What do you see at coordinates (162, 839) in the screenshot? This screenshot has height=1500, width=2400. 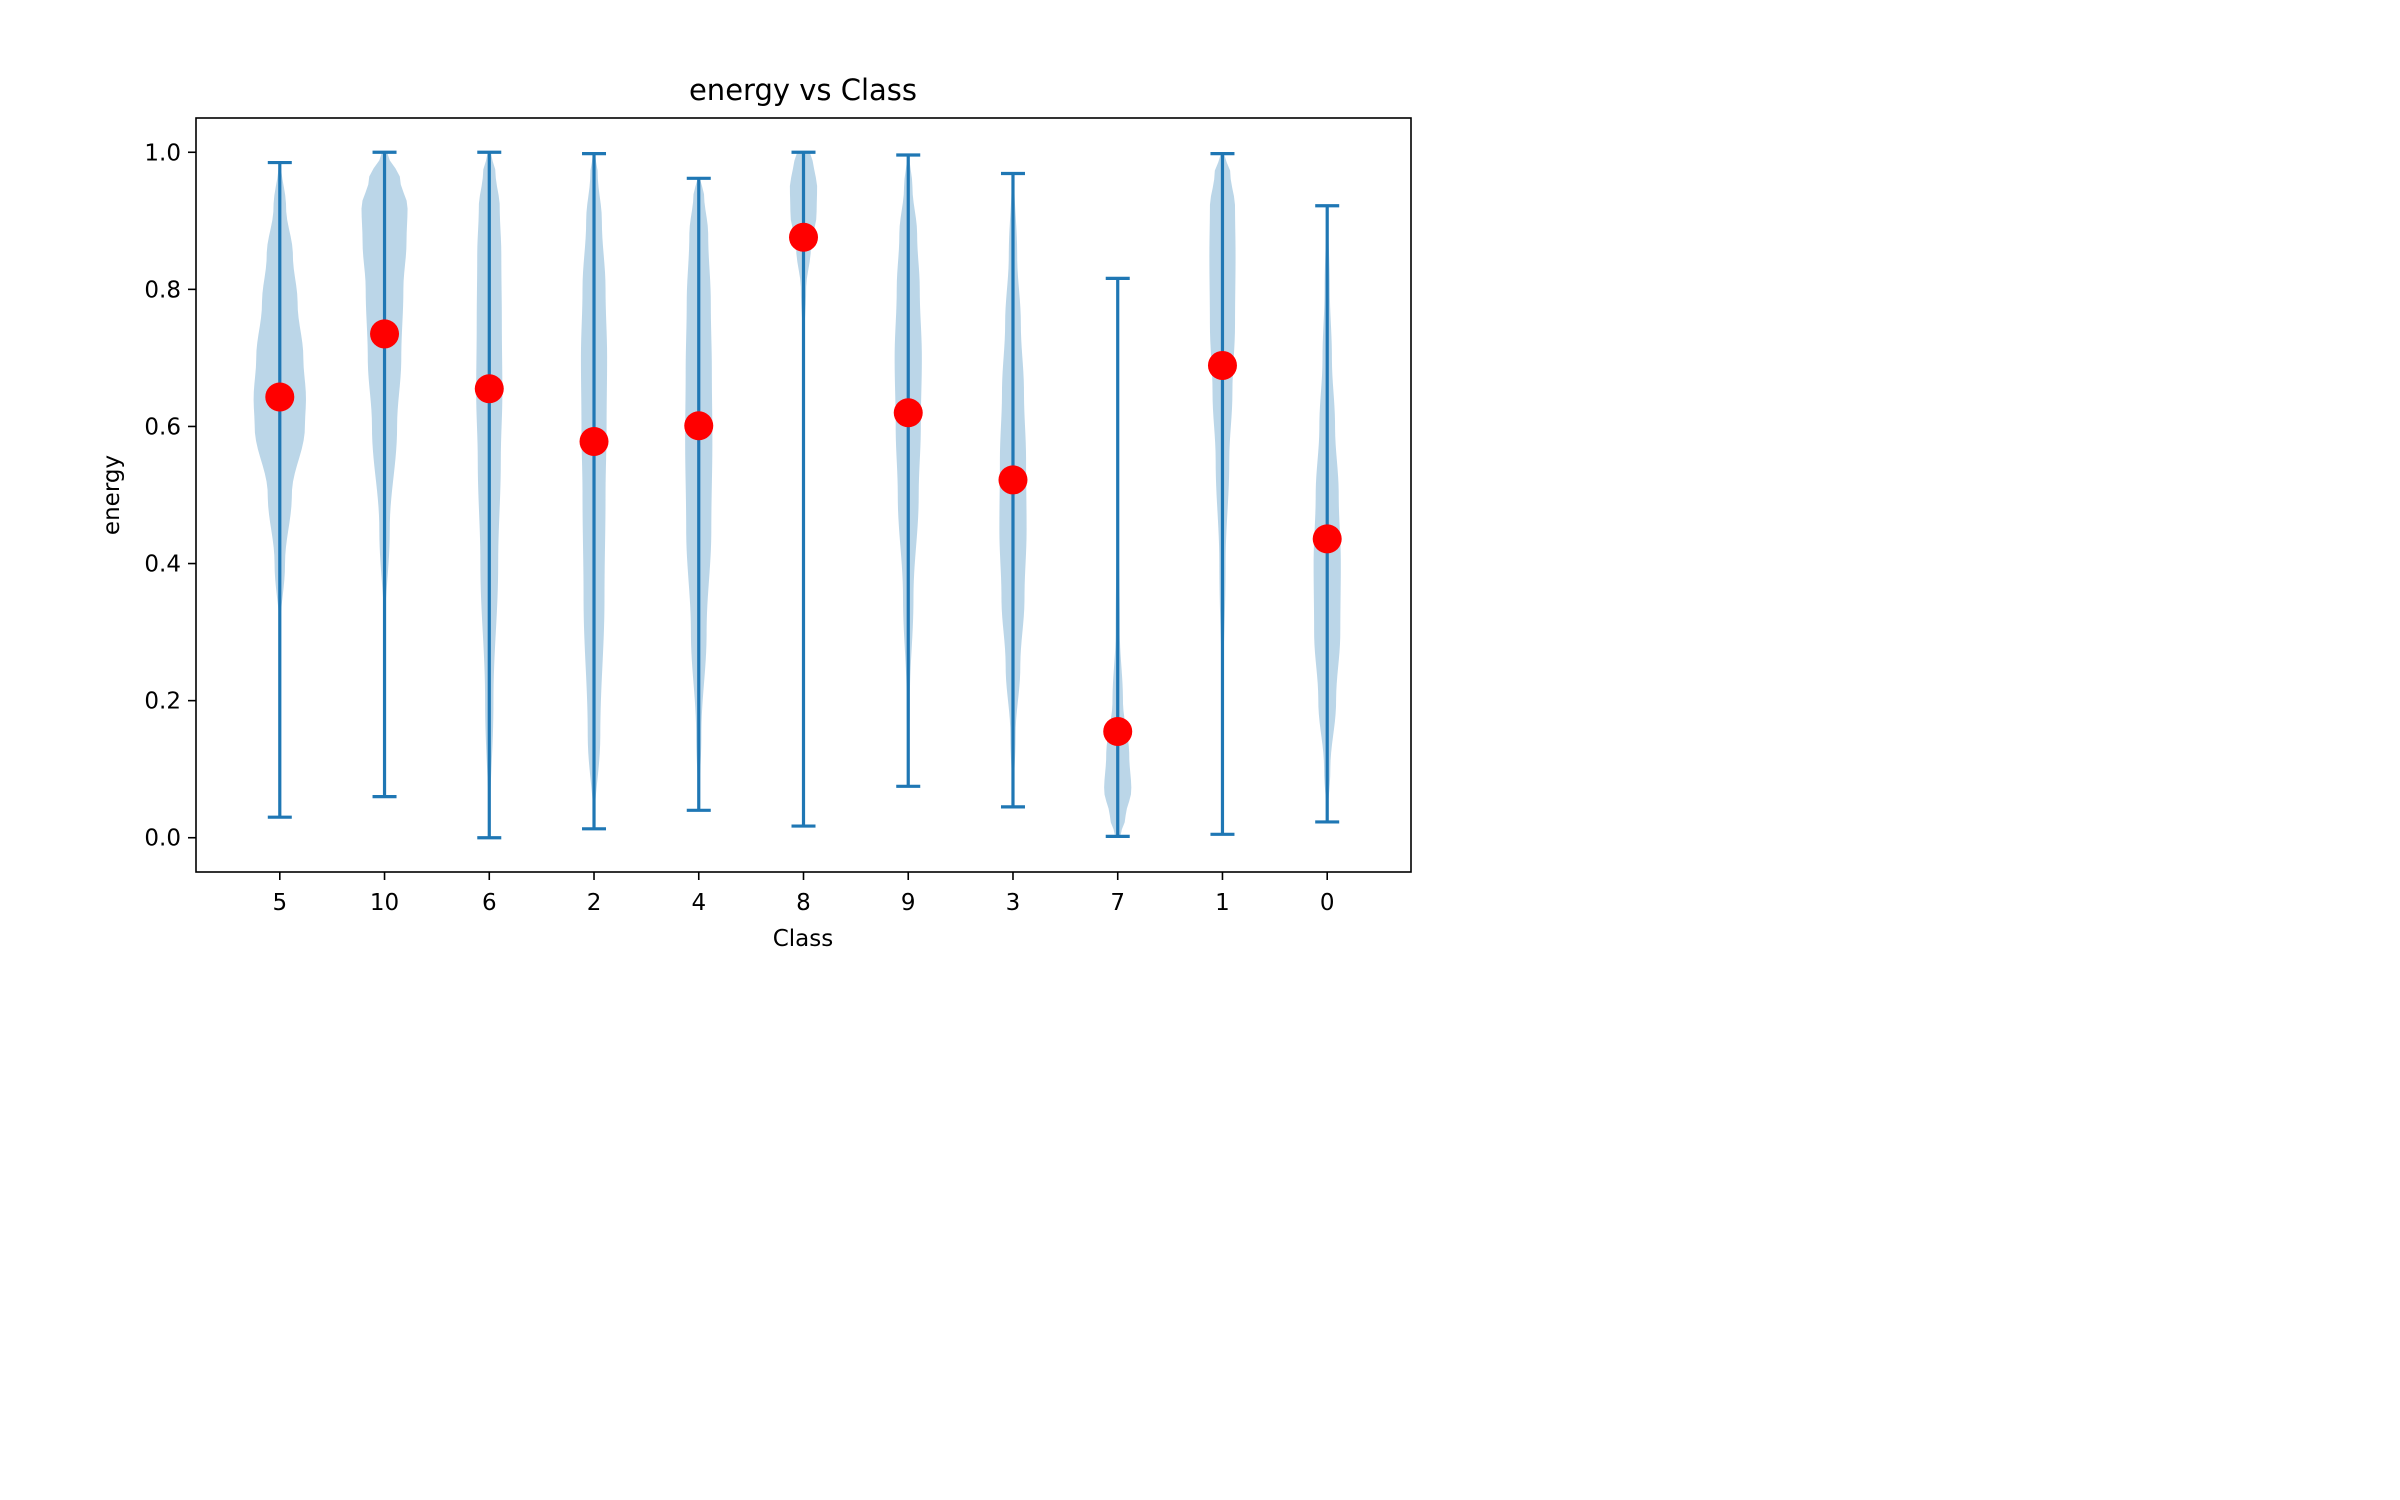 I see `y-tick-label: 0.0` at bounding box center [162, 839].